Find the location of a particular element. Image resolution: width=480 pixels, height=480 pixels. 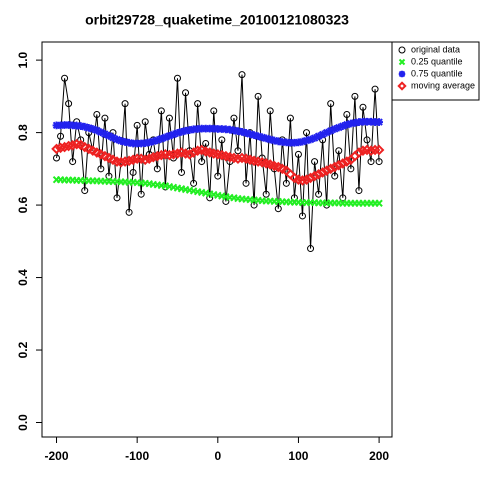

y-tick-label: 1.0 is located at coordinates (23, 59).